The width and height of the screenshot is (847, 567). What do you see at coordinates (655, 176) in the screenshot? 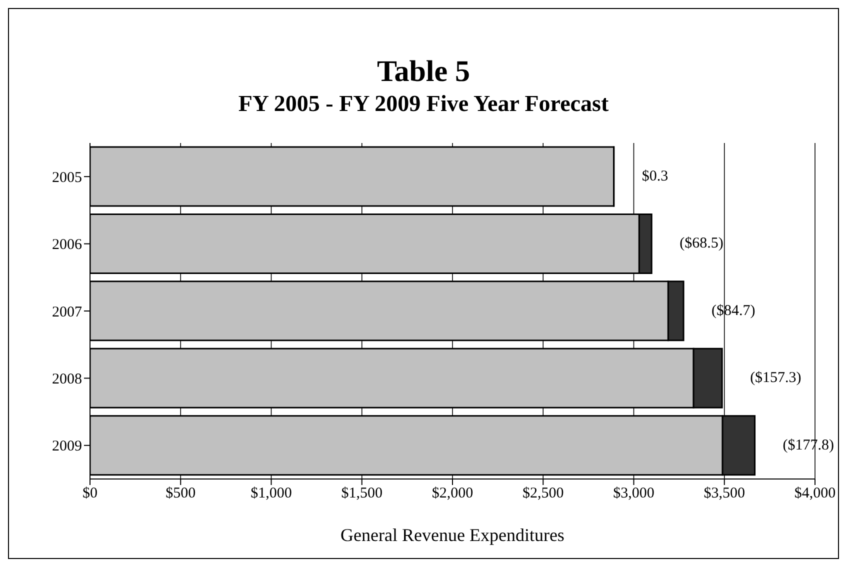
I see `data-label: $0.3` at bounding box center [655, 176].